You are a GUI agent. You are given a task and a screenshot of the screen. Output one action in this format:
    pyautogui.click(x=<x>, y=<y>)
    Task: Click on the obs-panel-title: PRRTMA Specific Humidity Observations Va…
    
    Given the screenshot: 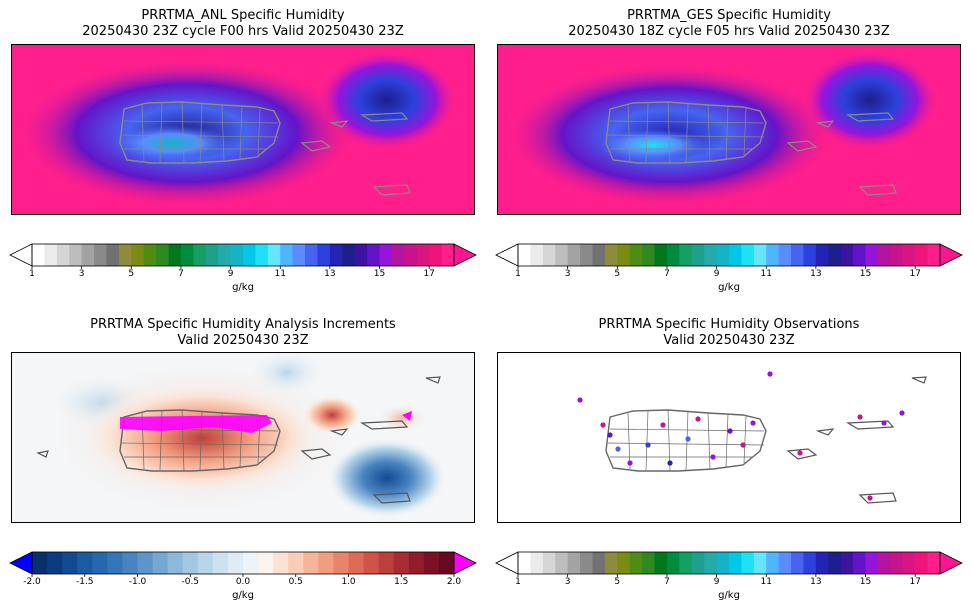 What is the action you would take?
    pyautogui.click(x=729, y=333)
    